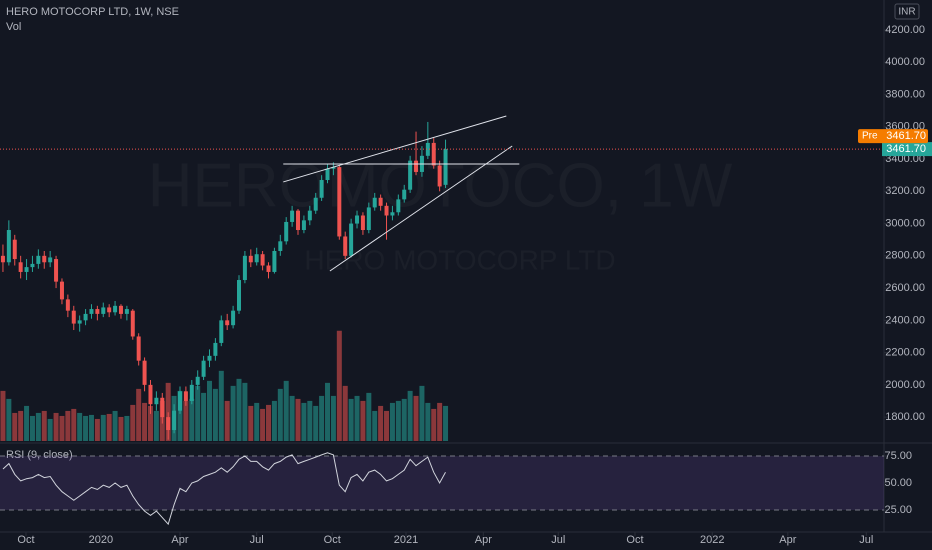 The width and height of the screenshot is (932, 550). Describe the element at coordinates (906, 136) in the screenshot. I see `premarket-price: 3461.70` at that location.